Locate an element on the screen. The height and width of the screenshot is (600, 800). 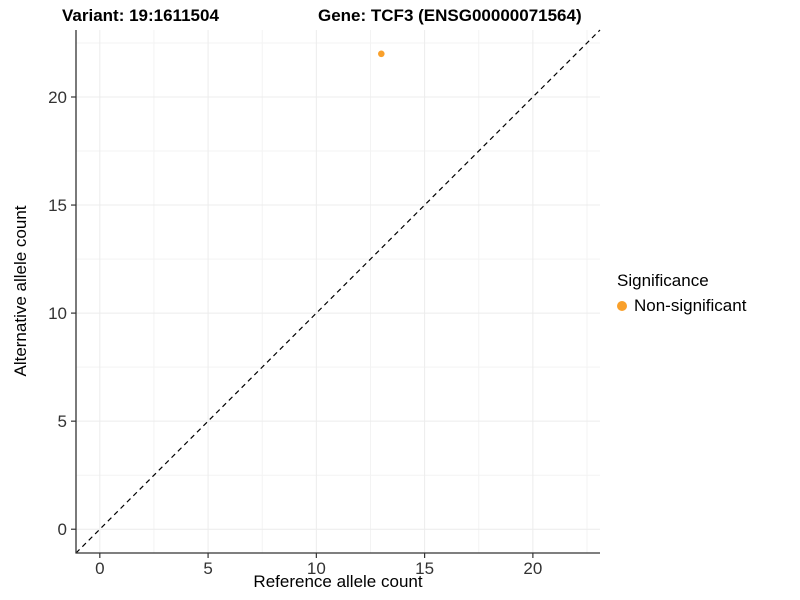
y-tick-label: 15 is located at coordinates (57, 205).